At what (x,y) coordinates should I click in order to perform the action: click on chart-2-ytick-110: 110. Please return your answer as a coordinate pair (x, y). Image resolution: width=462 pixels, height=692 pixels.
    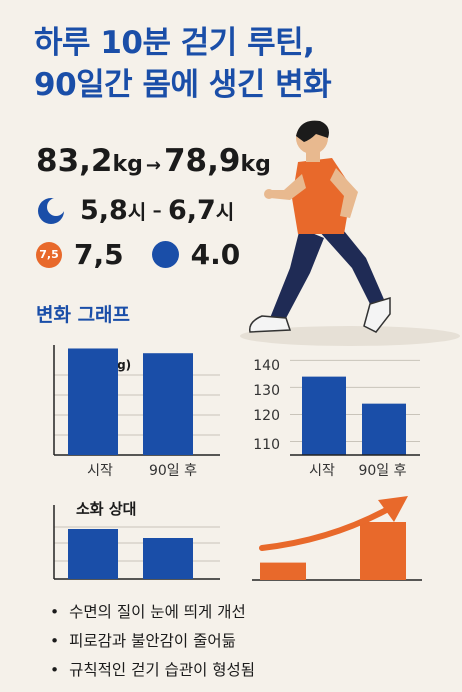
    Looking at the image, I should click on (266, 445).